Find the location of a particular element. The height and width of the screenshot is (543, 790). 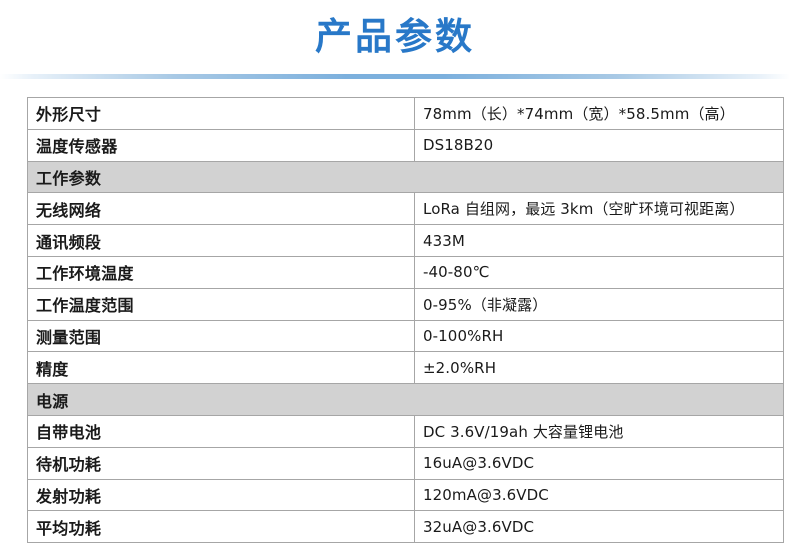

spec-row-label: 温度传感器 is located at coordinates (221, 145).